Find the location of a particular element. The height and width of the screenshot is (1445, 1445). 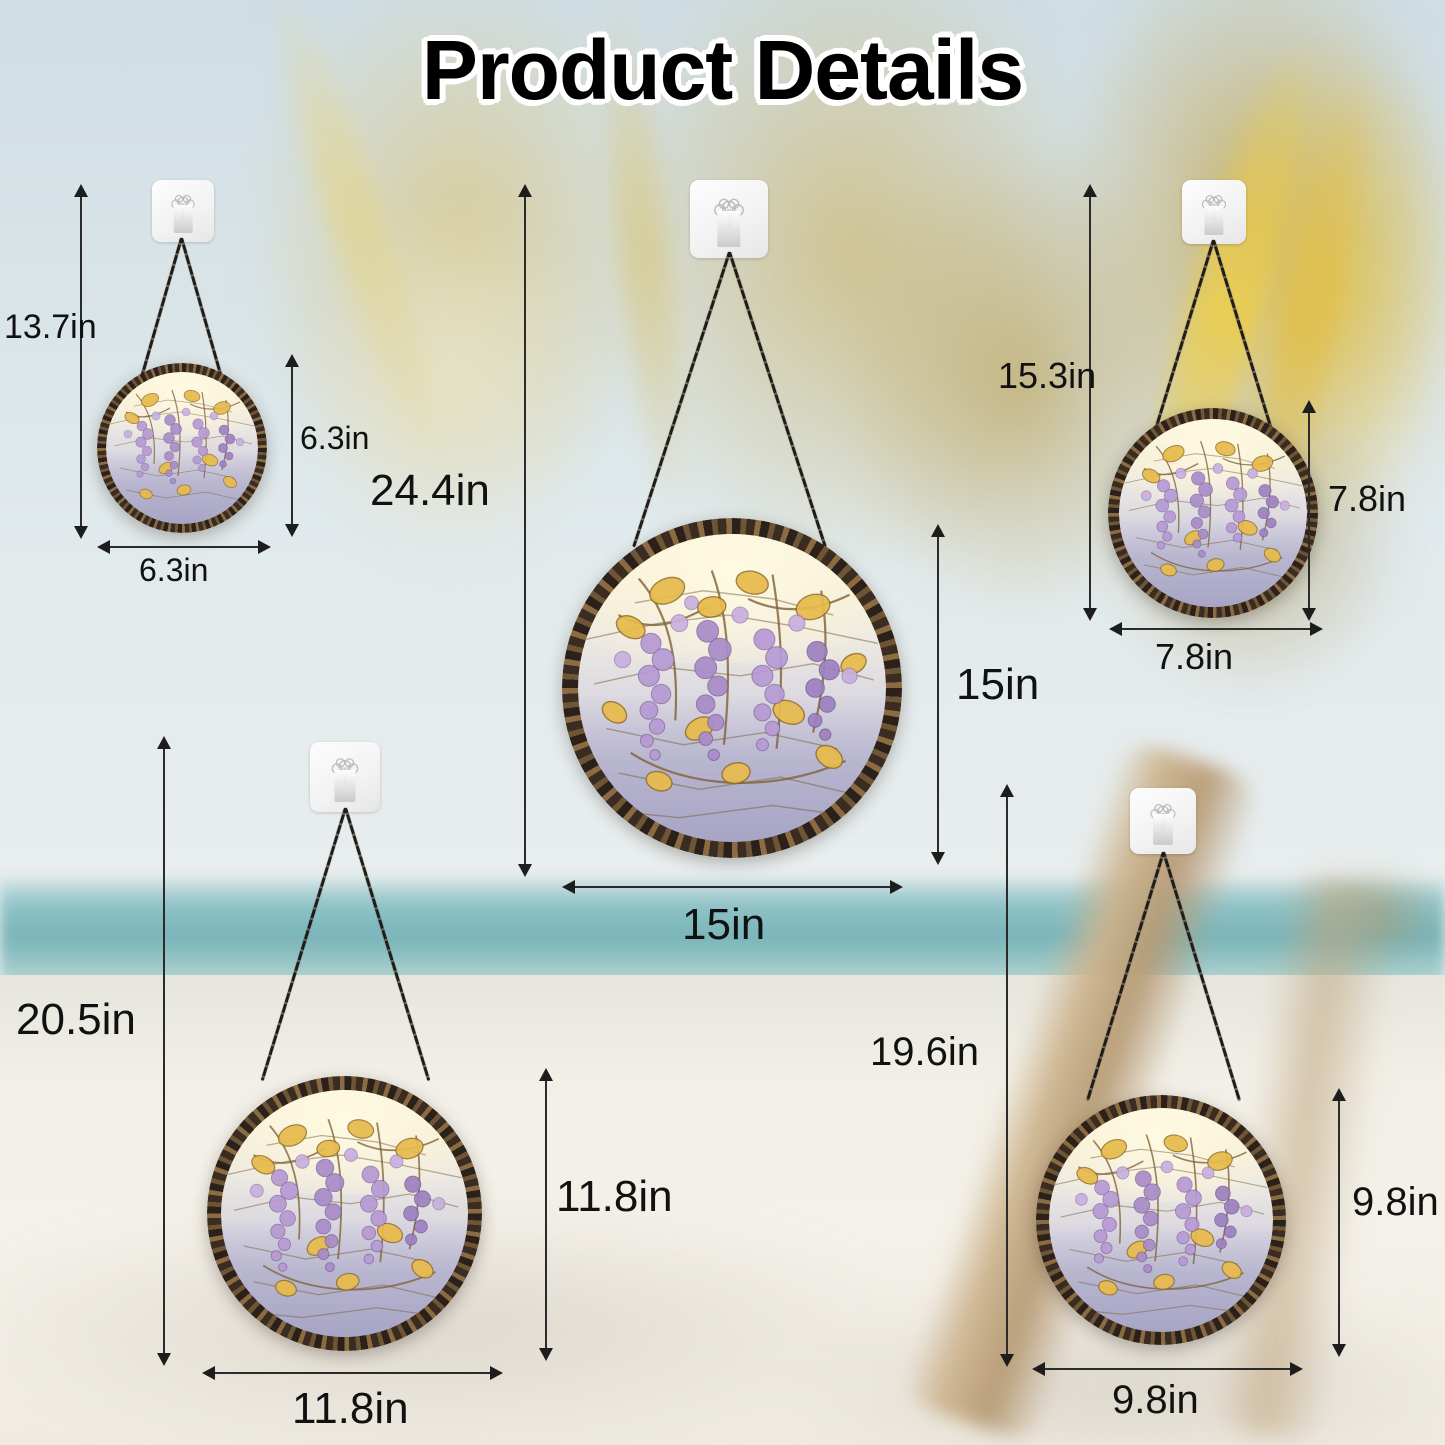

dimension-total-height: 13.7in is located at coordinates (50, 327).